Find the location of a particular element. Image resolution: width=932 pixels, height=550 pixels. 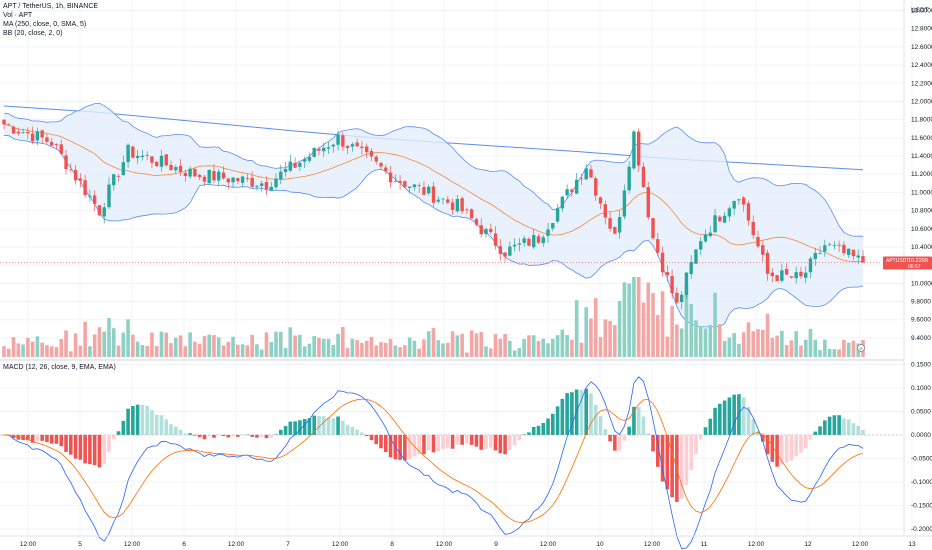

legend-volume: Vol · APT is located at coordinates (18, 15).